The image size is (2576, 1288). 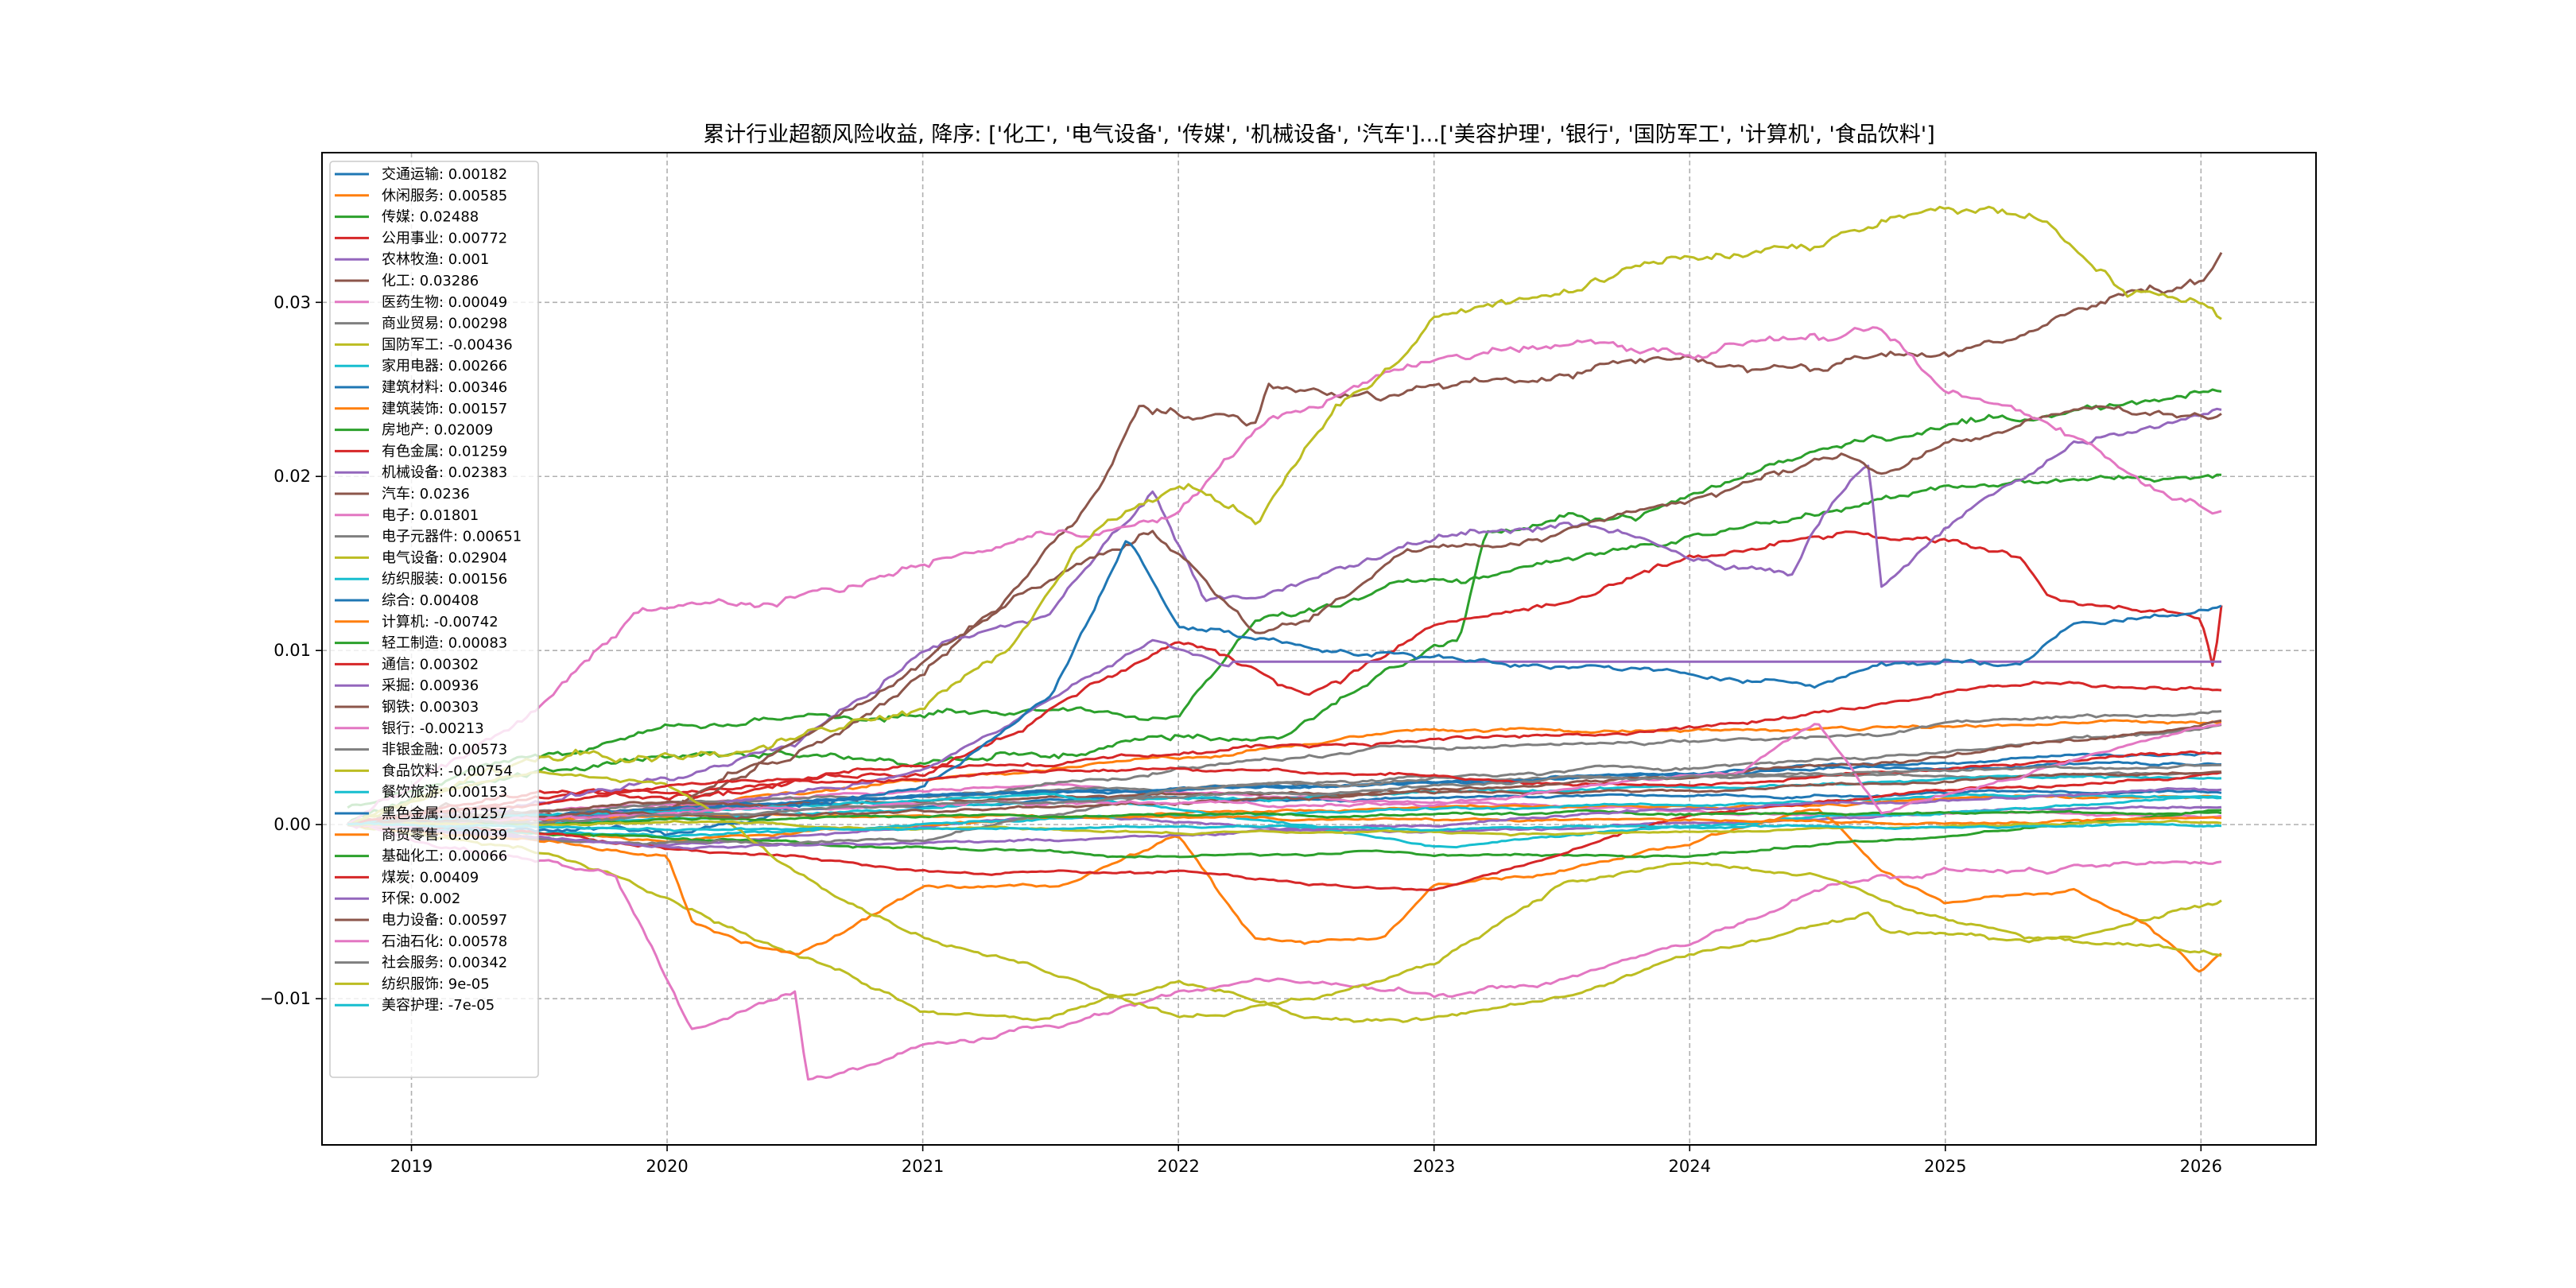 I want to click on legend-item: 电子: 0.01801, so click(x=407, y=515).